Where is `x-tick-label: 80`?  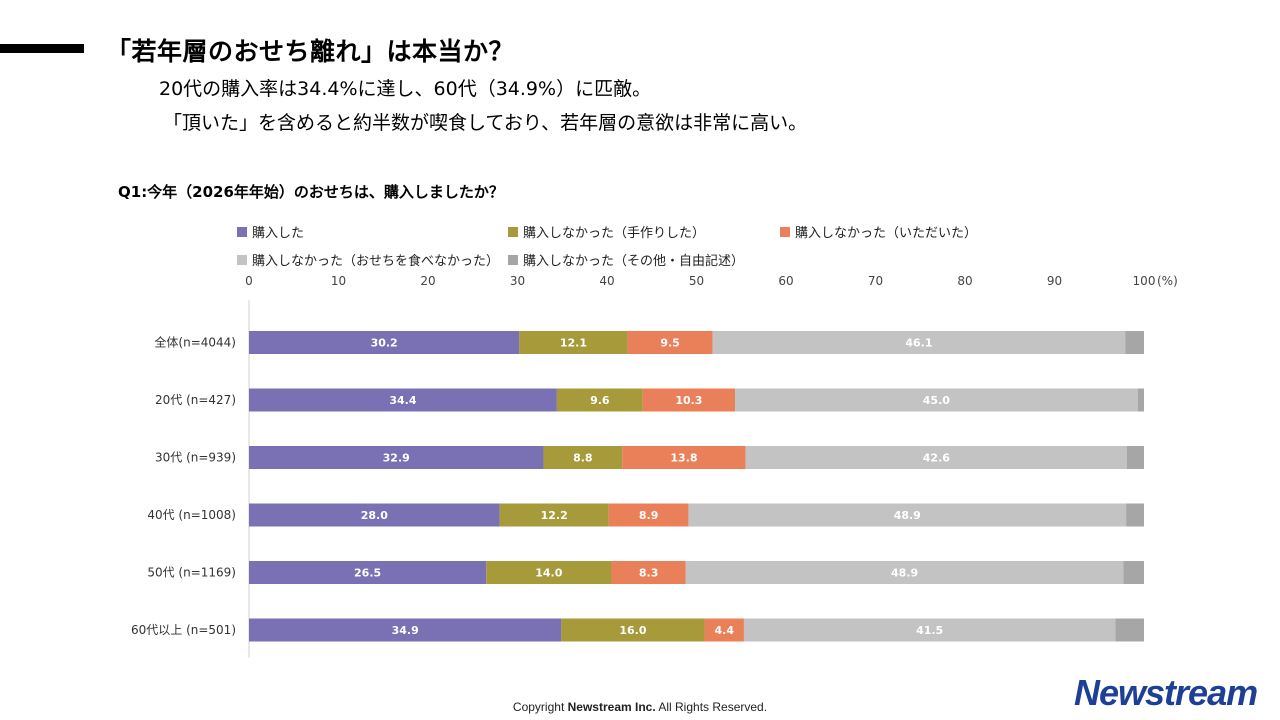 x-tick-label: 80 is located at coordinates (964, 281).